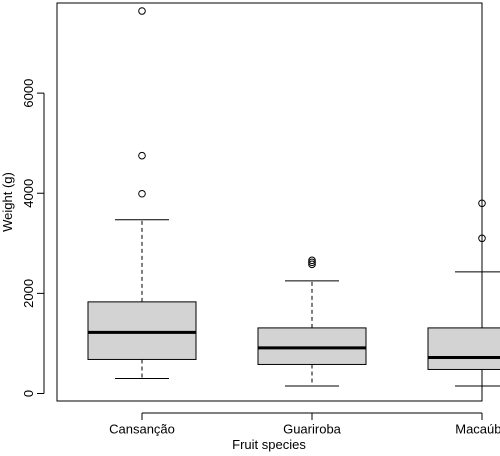 Image resolution: width=500 pixels, height=456 pixels. Describe the element at coordinates (28, 293) in the screenshot. I see `y-tick-label: 2000` at that location.